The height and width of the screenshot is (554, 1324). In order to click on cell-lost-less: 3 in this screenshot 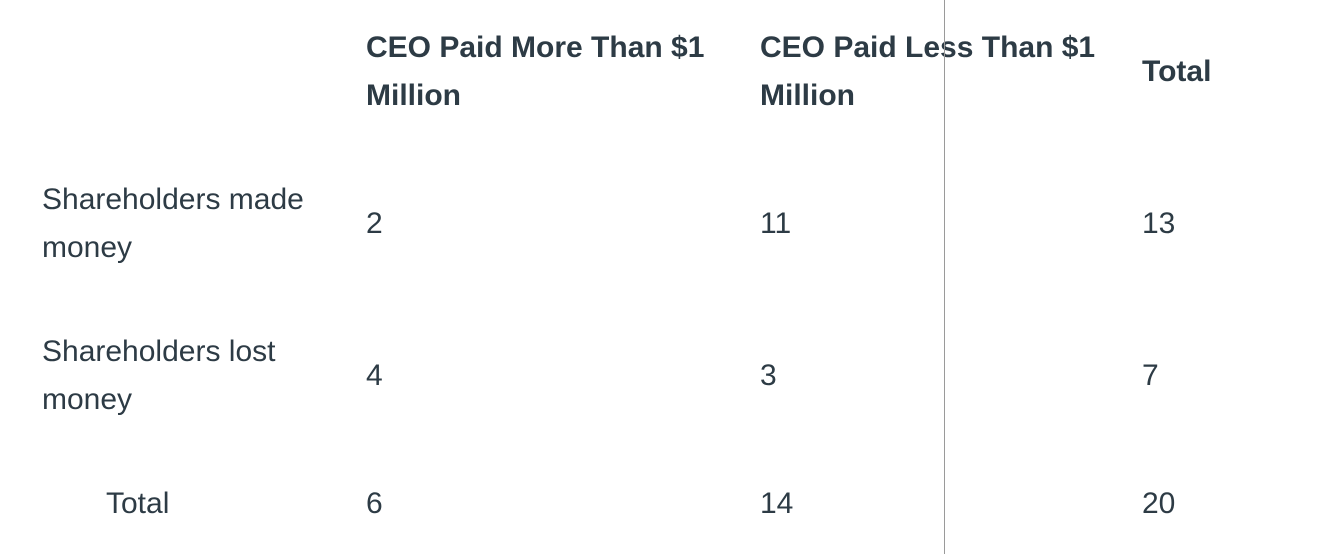, I will do `click(768, 375)`.